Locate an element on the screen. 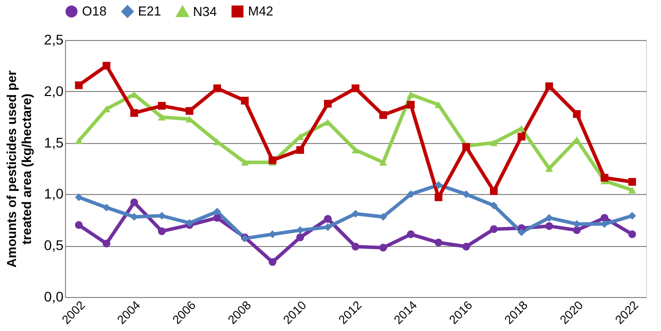  y-tick-label: 1,0 is located at coordinates (54, 194).